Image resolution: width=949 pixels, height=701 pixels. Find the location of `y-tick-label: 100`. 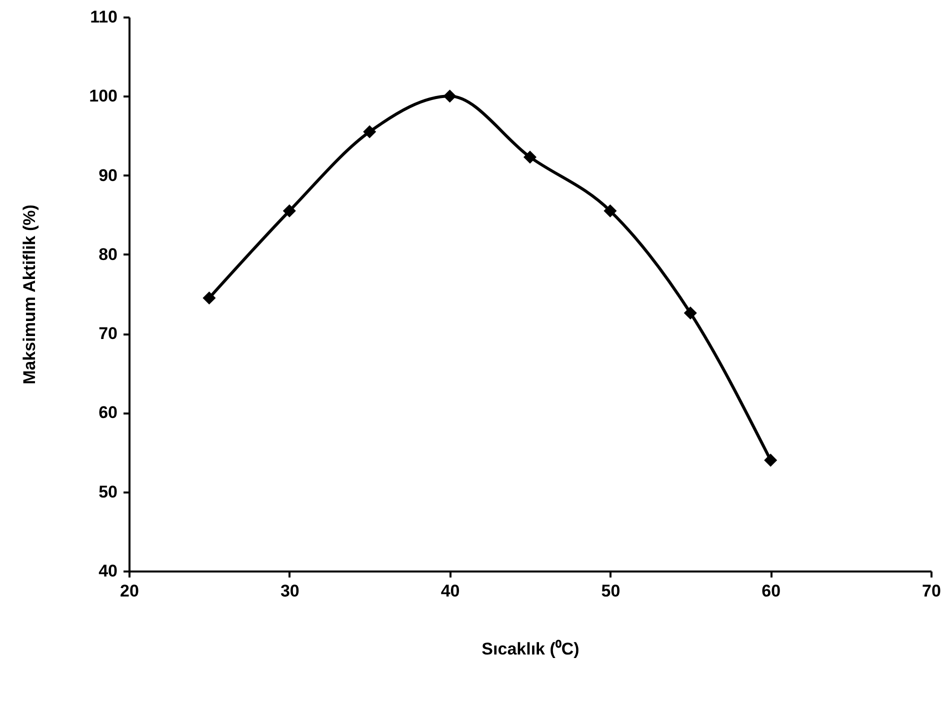

y-tick-label: 100 is located at coordinates (103, 96).